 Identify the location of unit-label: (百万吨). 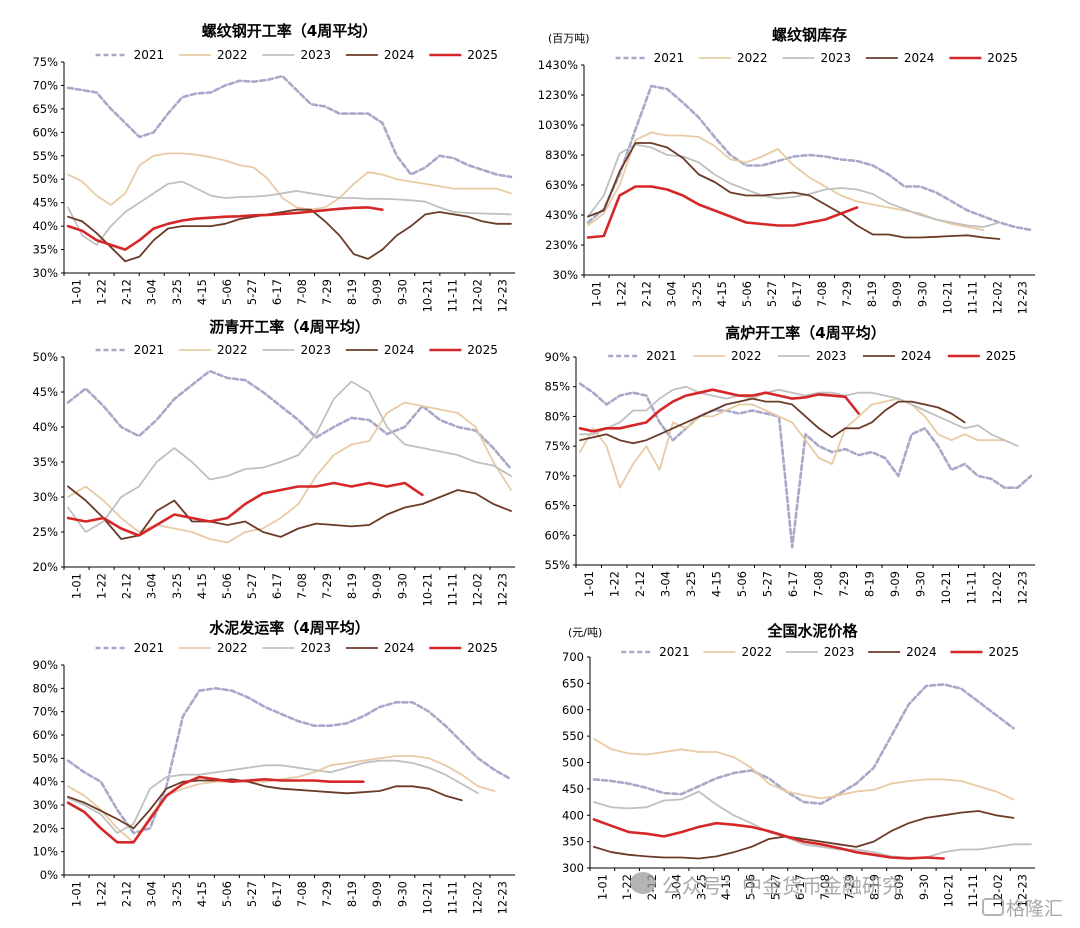
(569, 38).